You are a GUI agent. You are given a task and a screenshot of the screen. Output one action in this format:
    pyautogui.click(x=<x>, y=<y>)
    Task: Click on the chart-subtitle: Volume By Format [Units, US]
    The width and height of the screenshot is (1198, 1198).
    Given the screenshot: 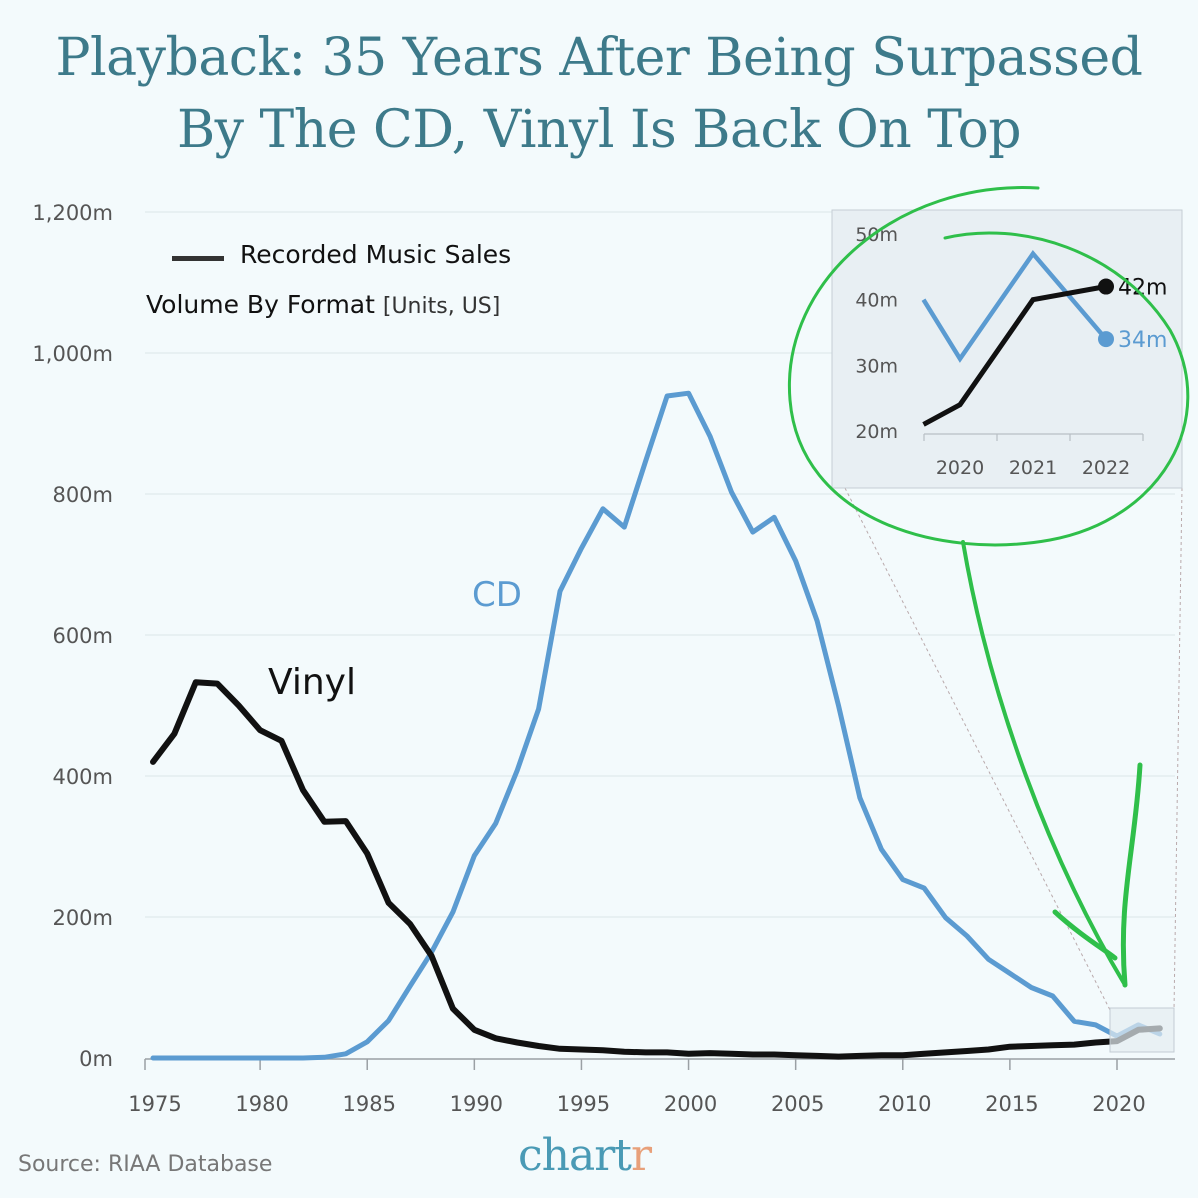 What is the action you would take?
    pyautogui.click(x=323, y=304)
    